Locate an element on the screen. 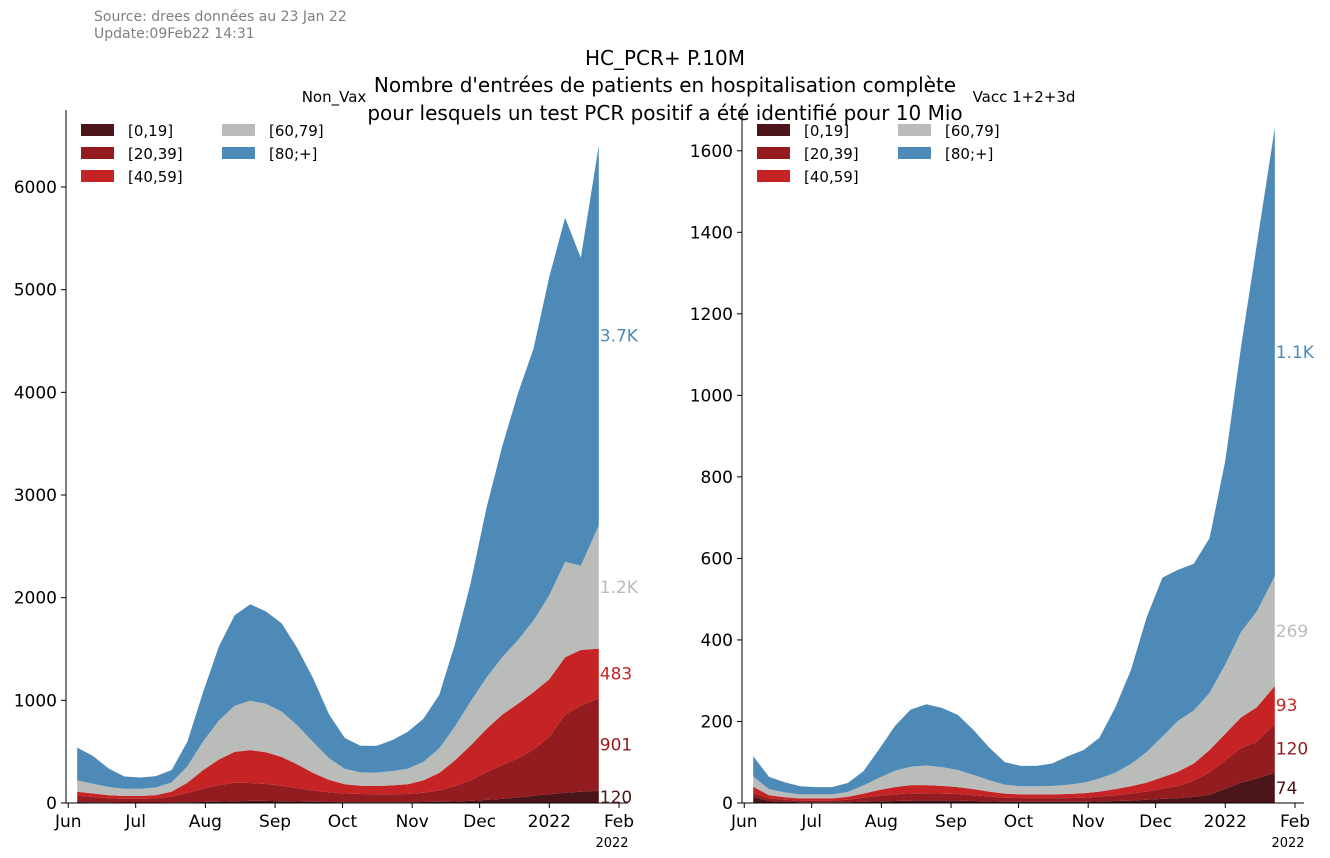 The width and height of the screenshot is (1330, 858). panel2-end-label: 1.1K is located at coordinates (1295, 353).